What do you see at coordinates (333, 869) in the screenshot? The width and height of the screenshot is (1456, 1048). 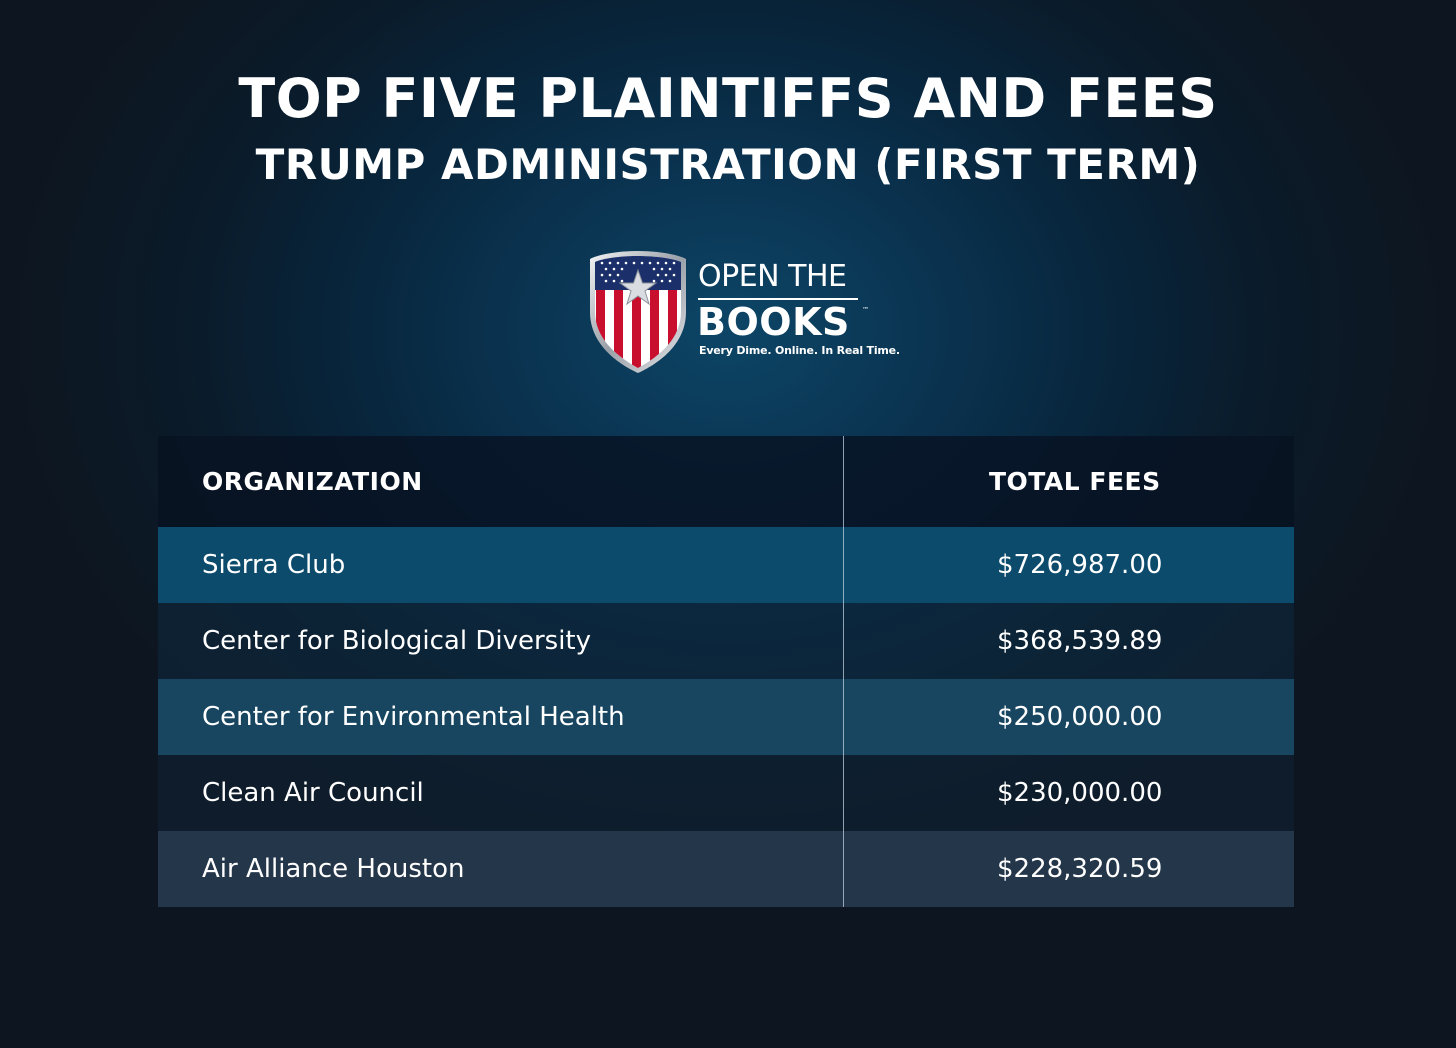 I see `organization-cell: Air Alliance Houston` at bounding box center [333, 869].